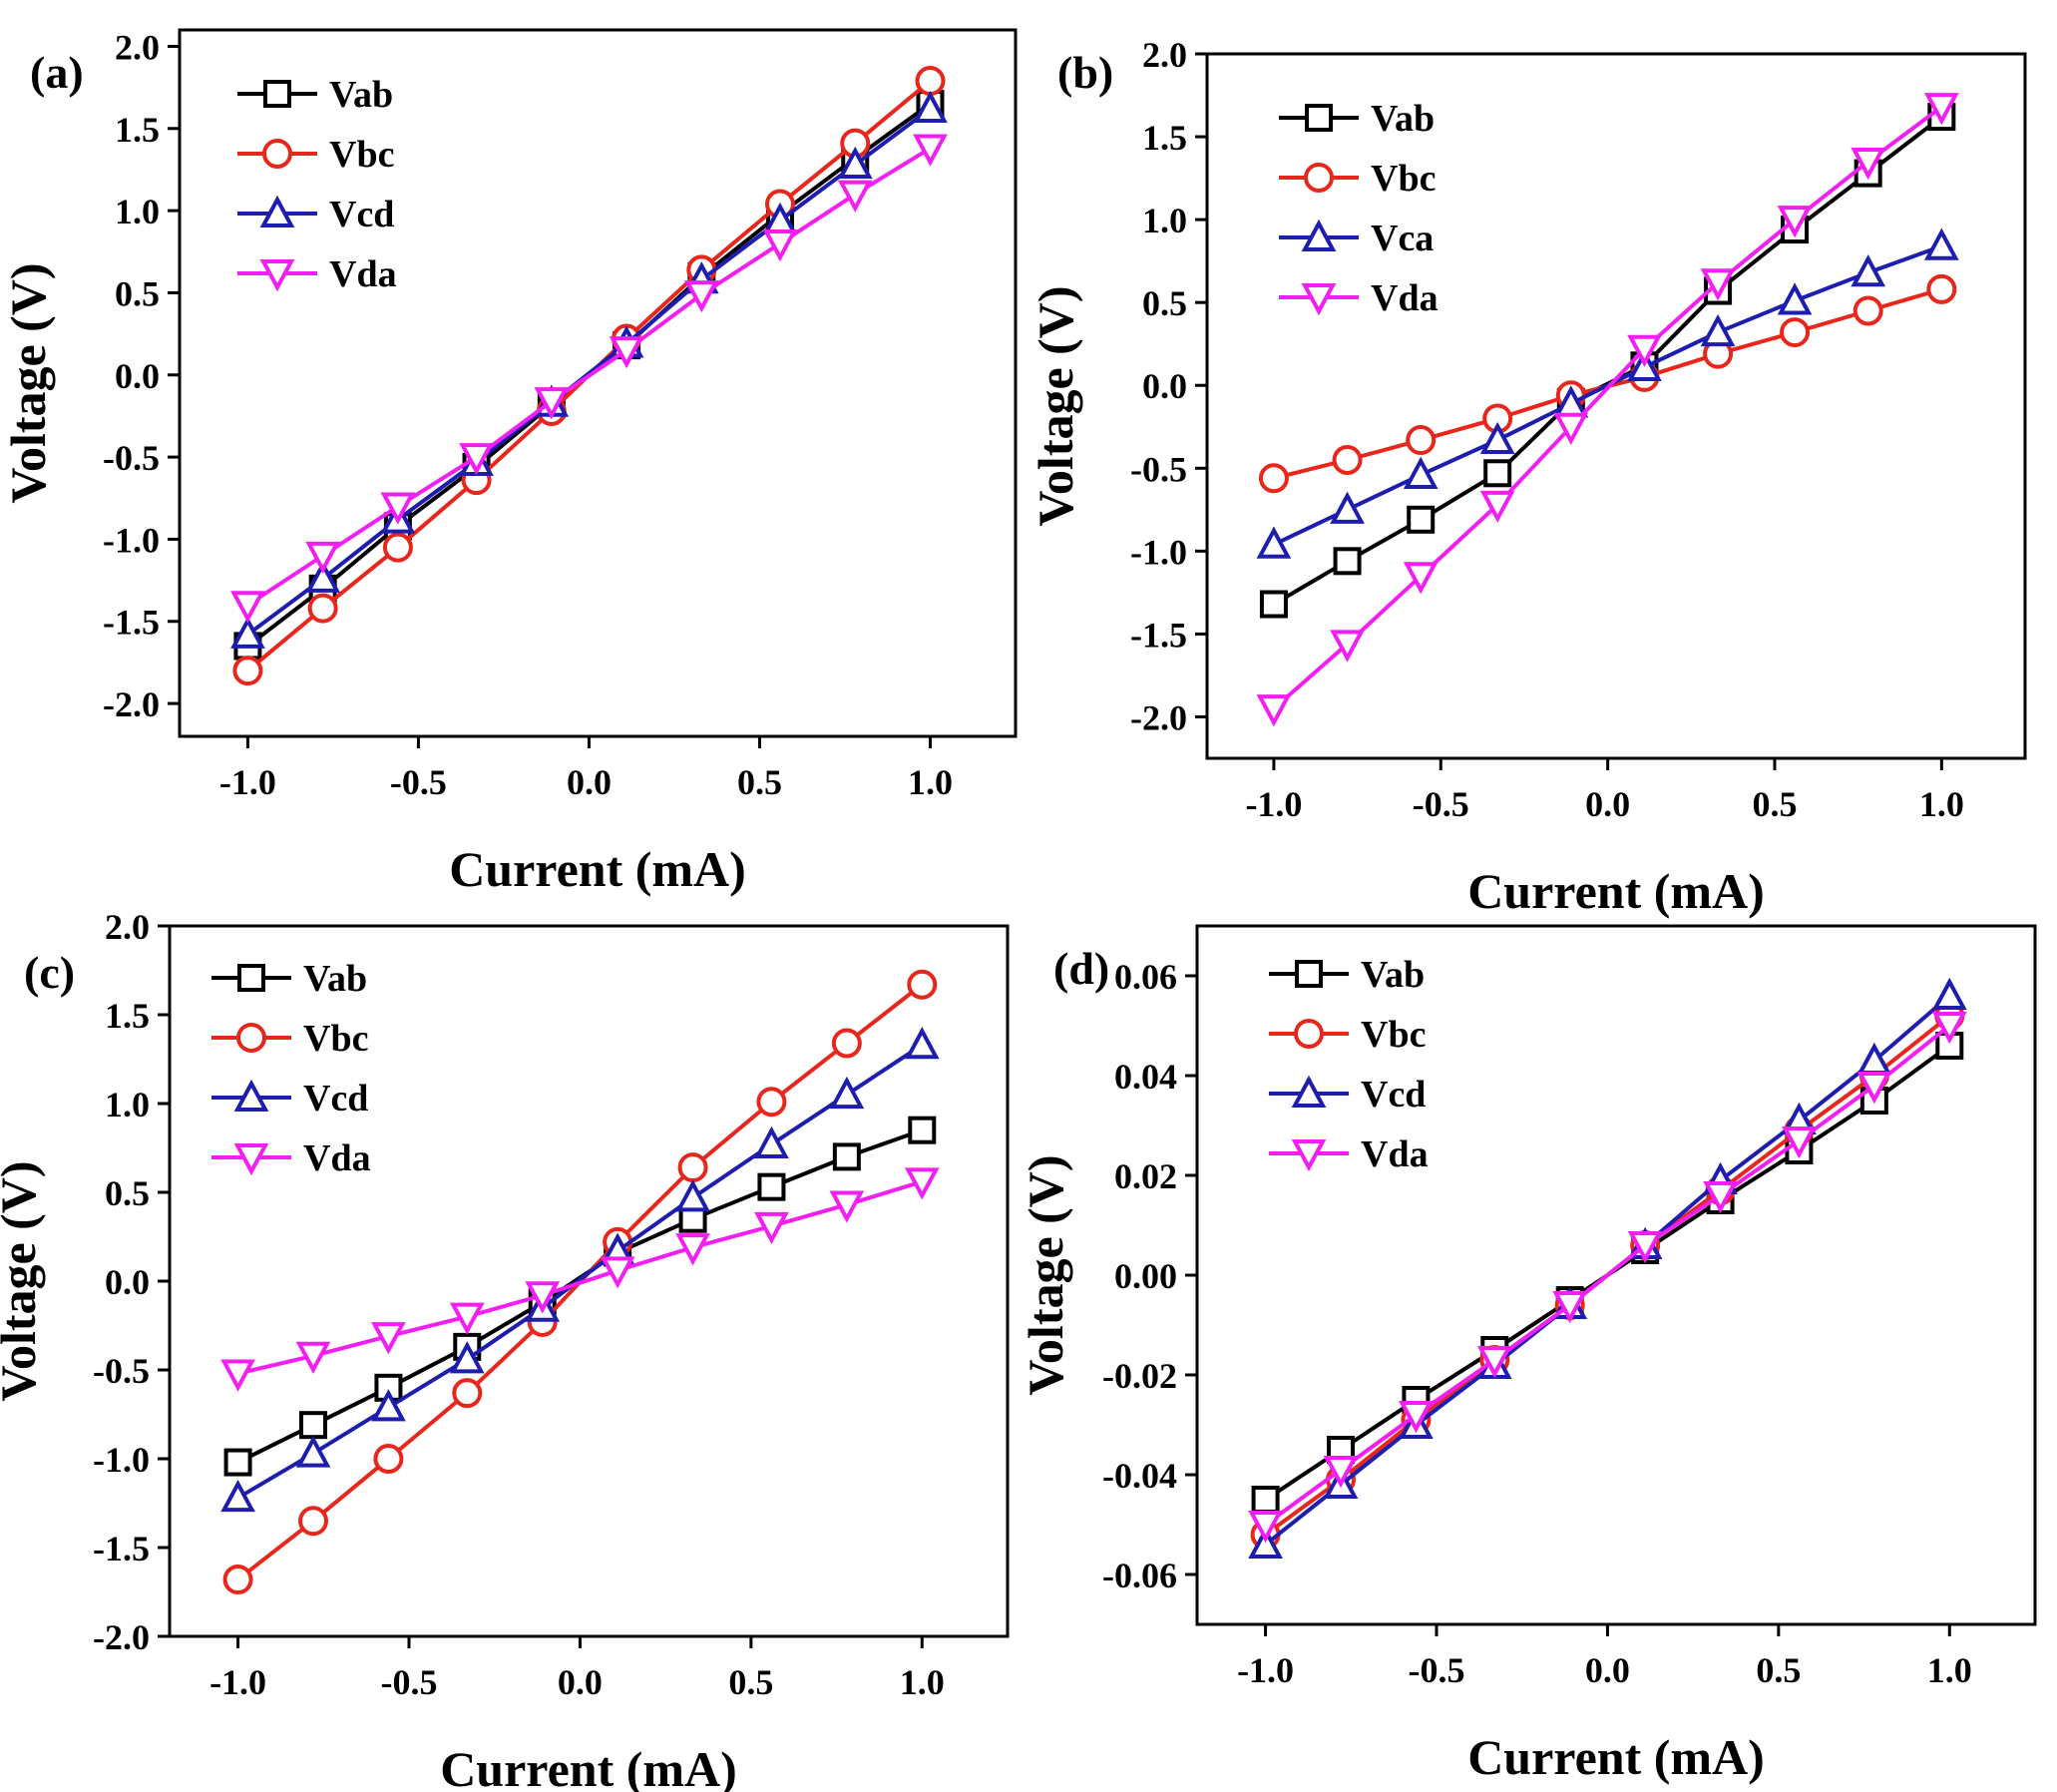 The width and height of the screenshot is (2057, 1792). Describe the element at coordinates (1393, 1095) in the screenshot. I see `legend-label: Vcd` at that location.